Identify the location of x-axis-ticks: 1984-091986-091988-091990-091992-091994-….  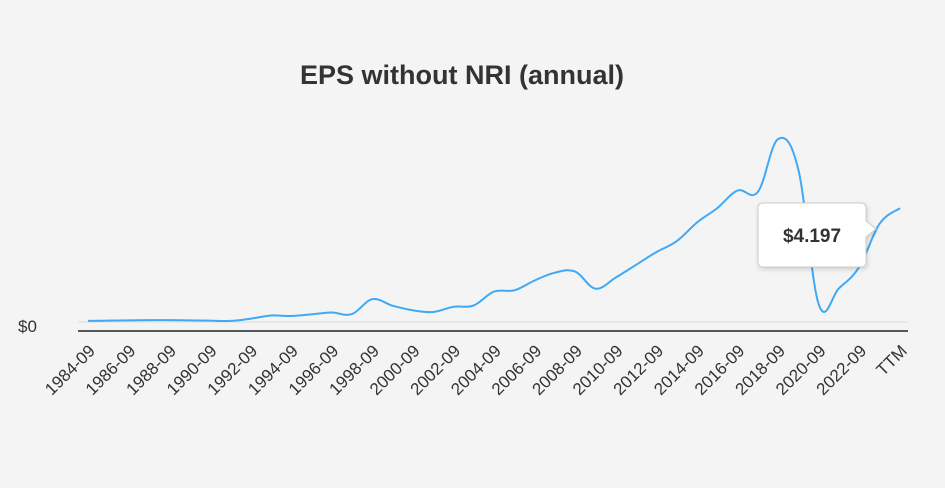
(476, 370).